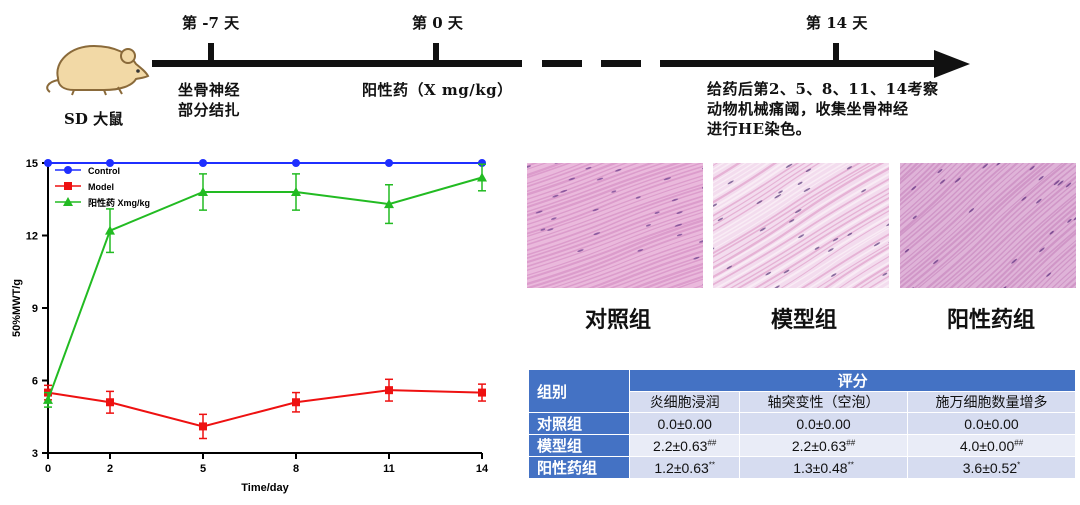 Image resolution: width=1080 pixels, height=505 pixels. I want to click on y-tick-label: 9, so click(35, 309).